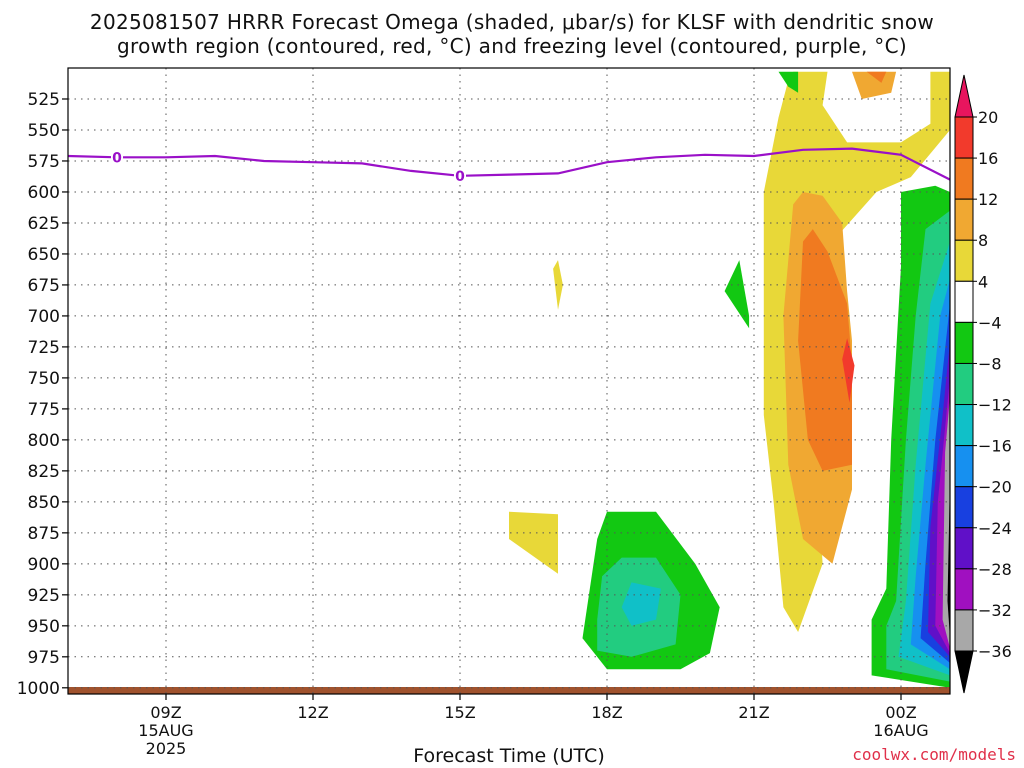  What do you see at coordinates (44, 317) in the screenshot?
I see `y-tick-label-700: 700` at bounding box center [44, 317].